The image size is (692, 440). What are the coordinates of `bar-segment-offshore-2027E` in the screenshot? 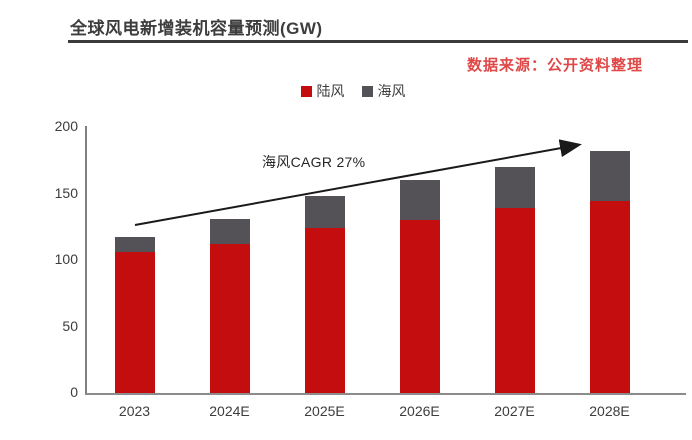 It's located at (514, 187).